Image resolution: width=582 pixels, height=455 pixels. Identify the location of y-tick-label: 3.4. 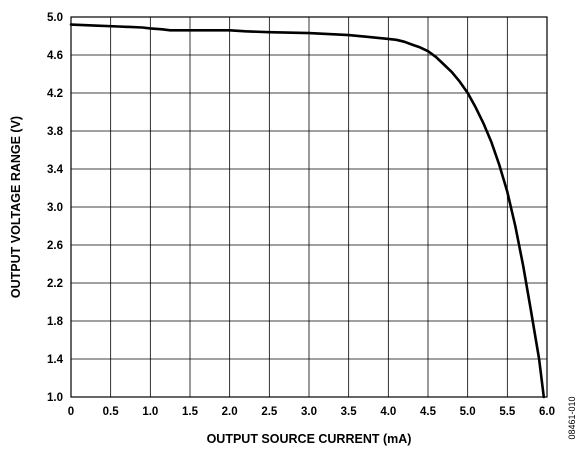
(55, 170).